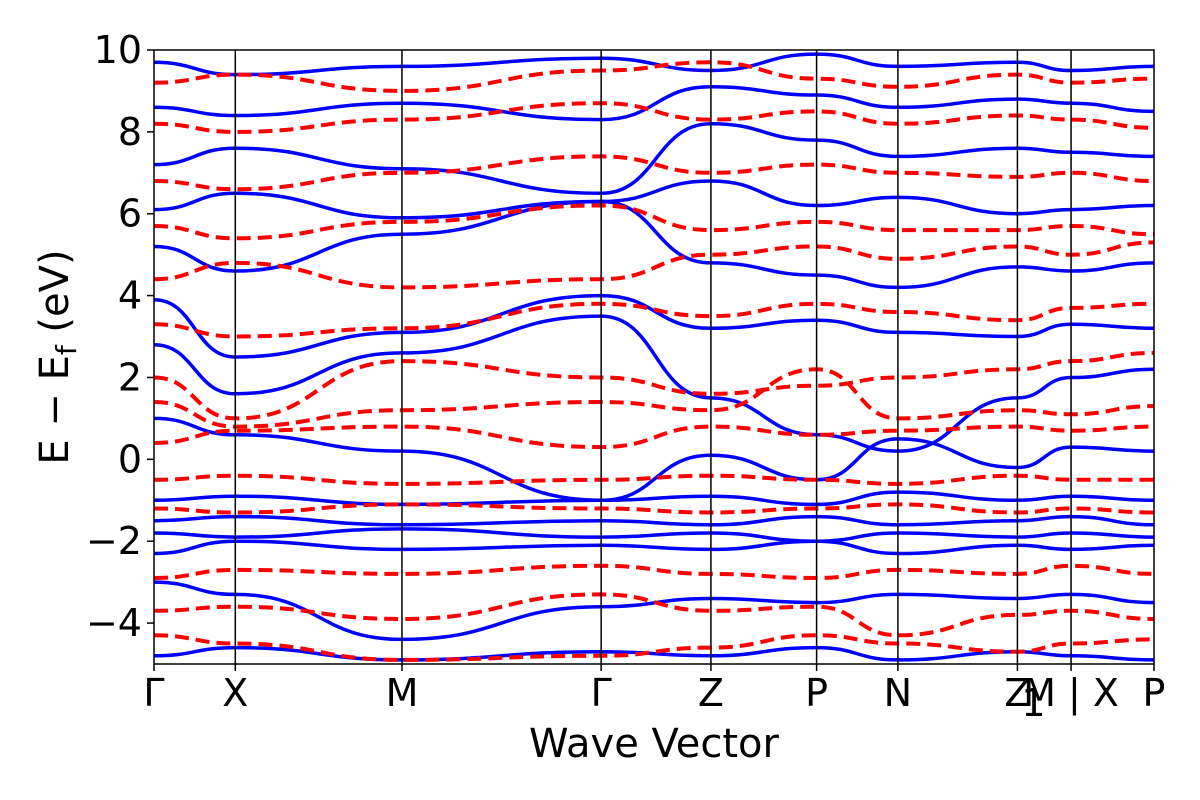 The image size is (1200, 800). I want to click on y-axis-title-main: E − E, so click(55, 410).